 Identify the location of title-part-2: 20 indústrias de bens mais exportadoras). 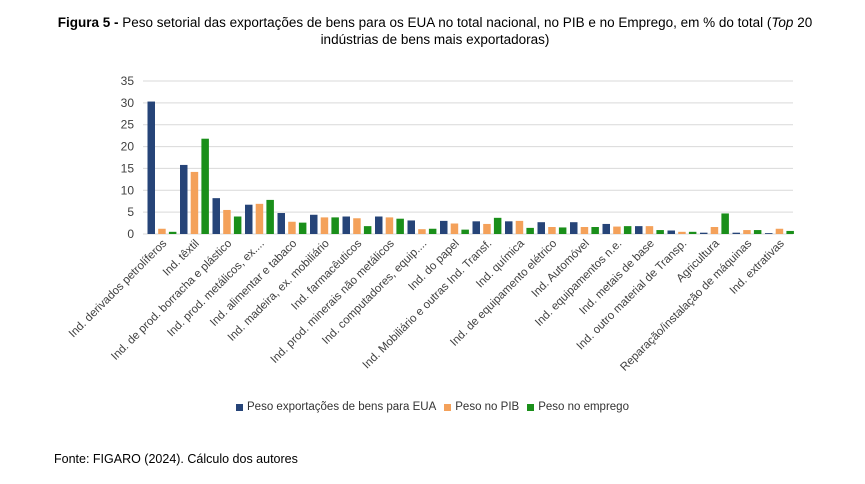
(566, 31).